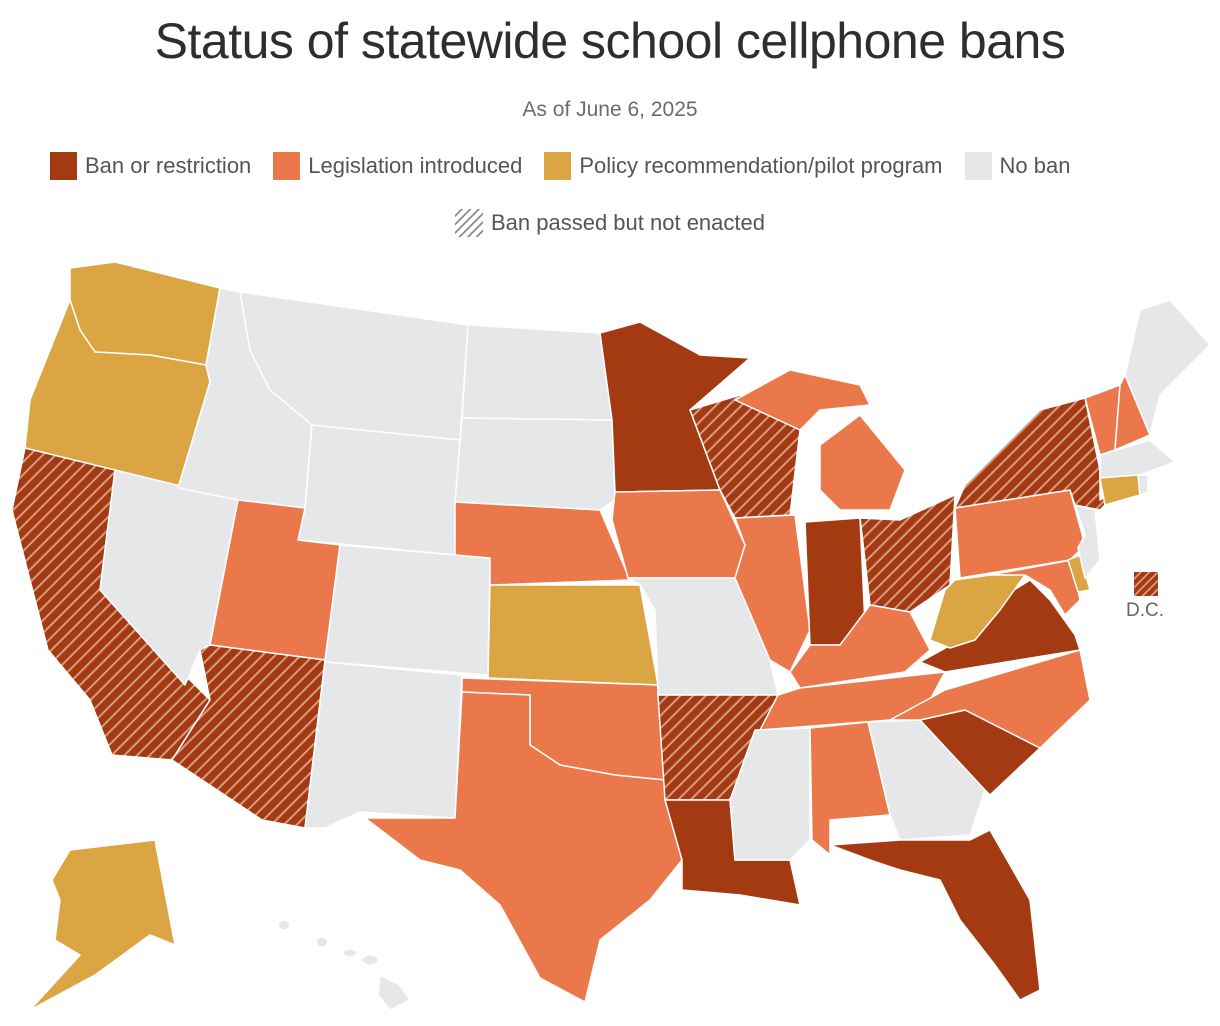 This screenshot has width=1220, height=1026. I want to click on legend-label: Ban passed but not enacted, so click(628, 222).